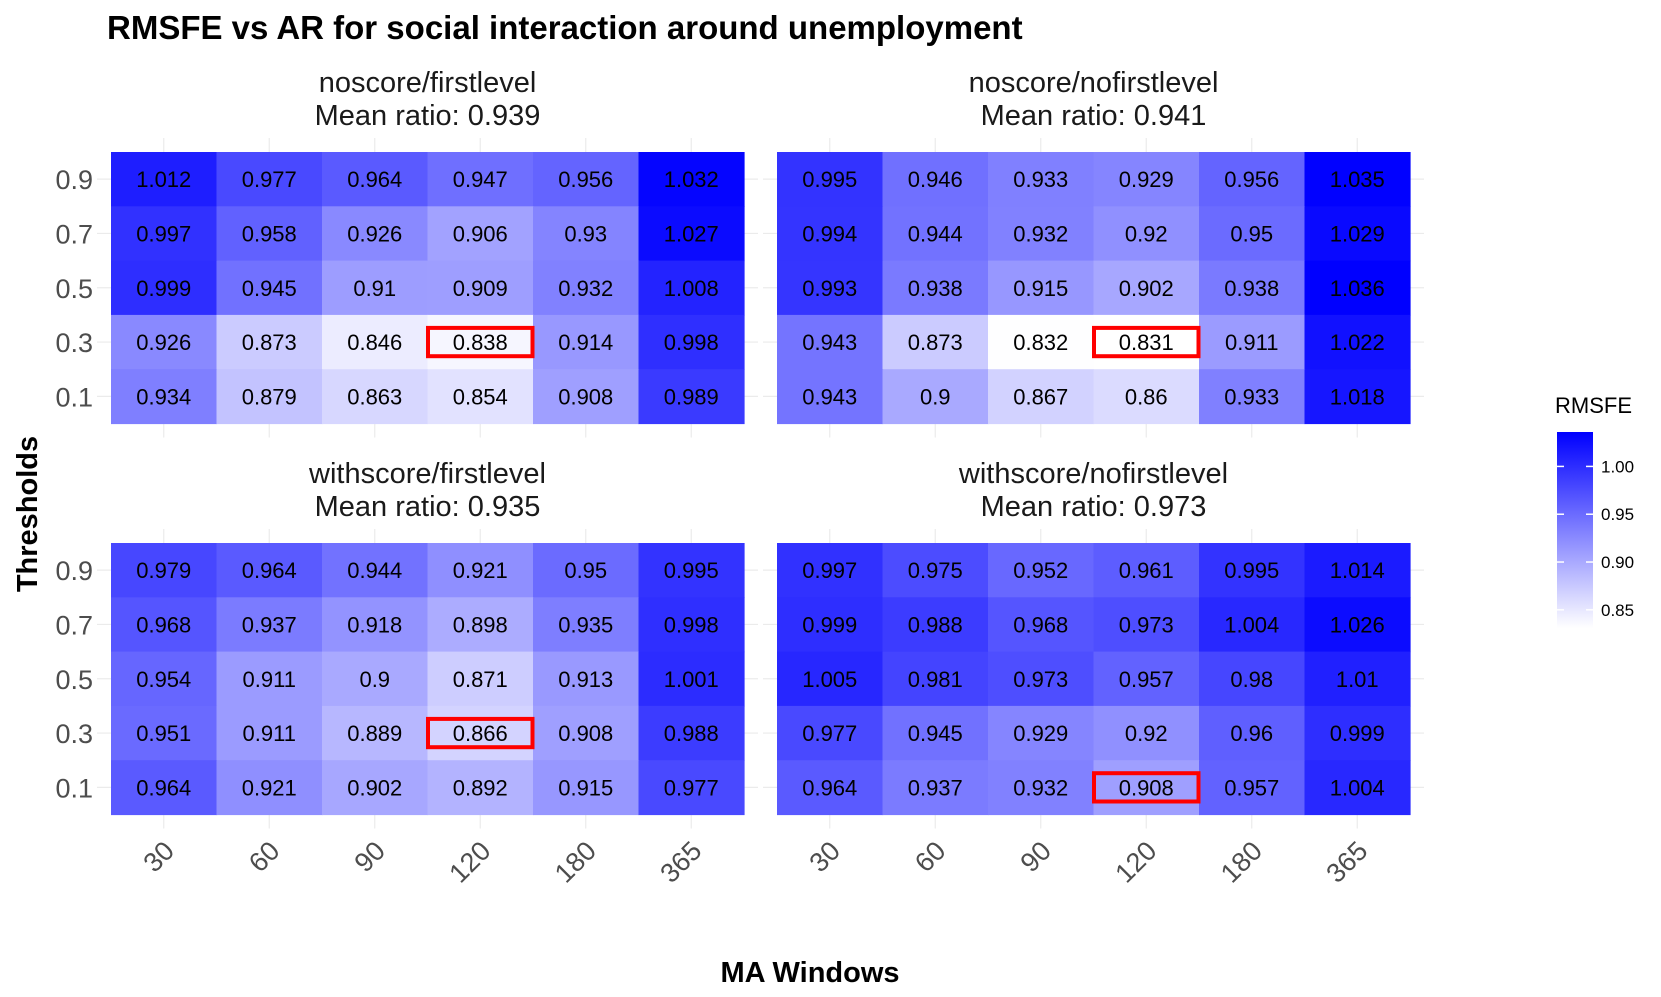  I want to click on x-tick-label: 120, so click(469, 862).